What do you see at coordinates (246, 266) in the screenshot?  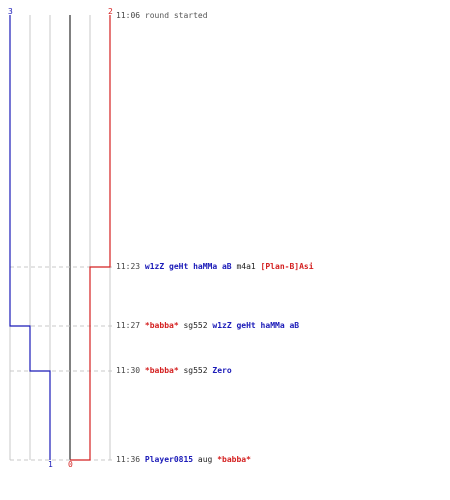 I see `weapon-name: m4a1` at bounding box center [246, 266].